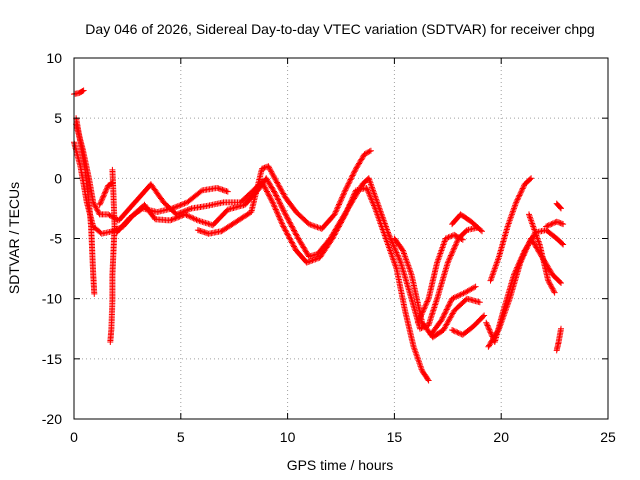  What do you see at coordinates (555, 224) in the screenshot?
I see `series-trace-r` at bounding box center [555, 224].